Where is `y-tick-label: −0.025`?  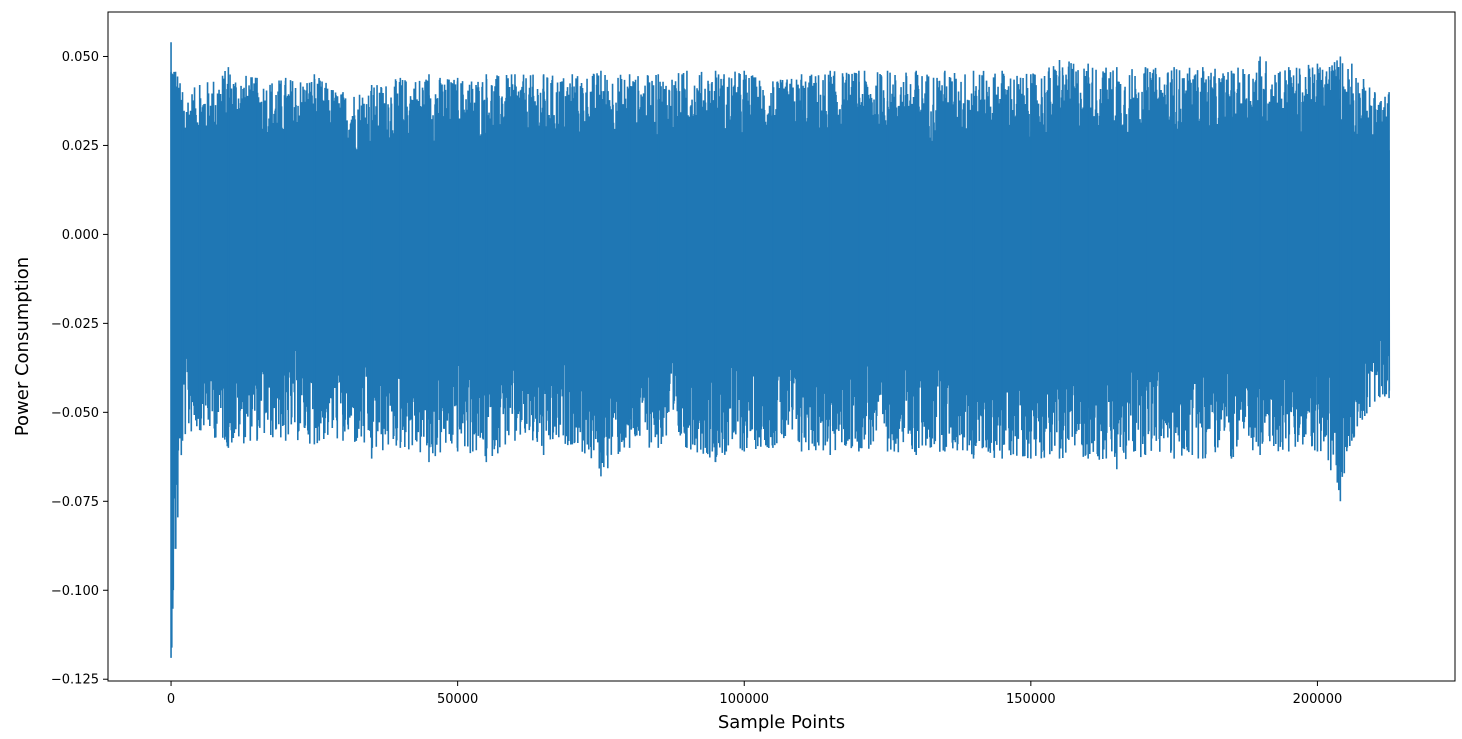 y-tick-label: −0.025 is located at coordinates (75, 324).